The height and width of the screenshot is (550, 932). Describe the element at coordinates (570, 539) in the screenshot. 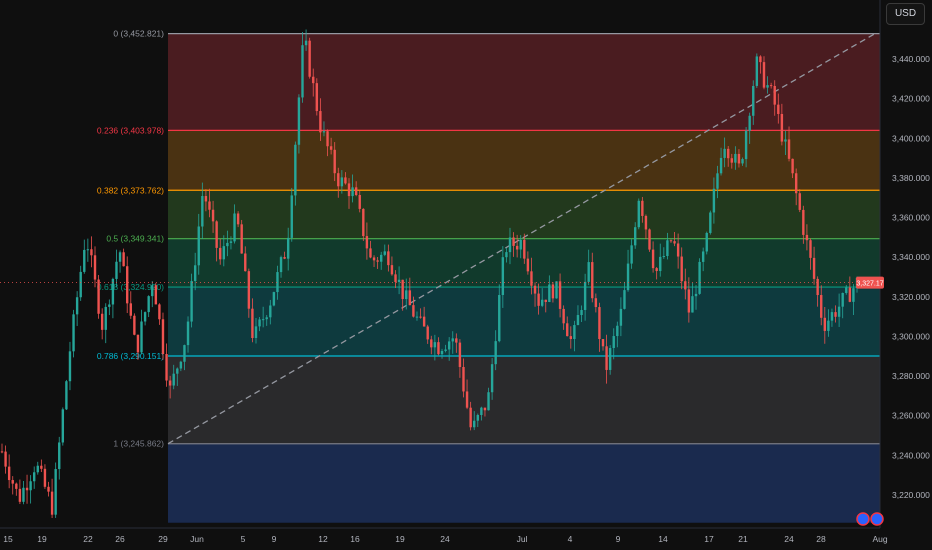

I see `time-tick-label: 4` at that location.